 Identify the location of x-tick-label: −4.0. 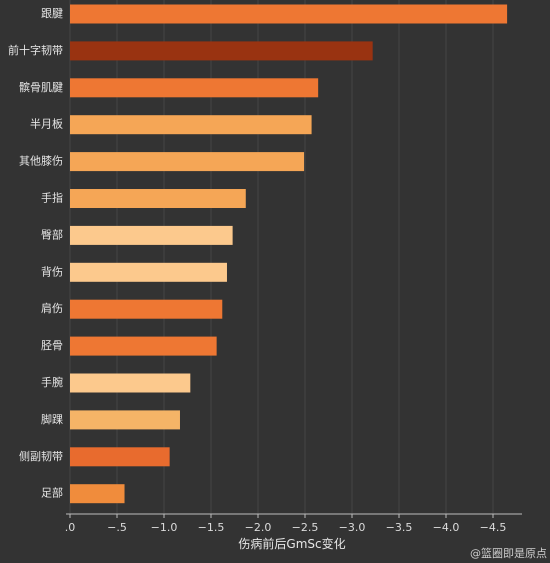
(446, 527).